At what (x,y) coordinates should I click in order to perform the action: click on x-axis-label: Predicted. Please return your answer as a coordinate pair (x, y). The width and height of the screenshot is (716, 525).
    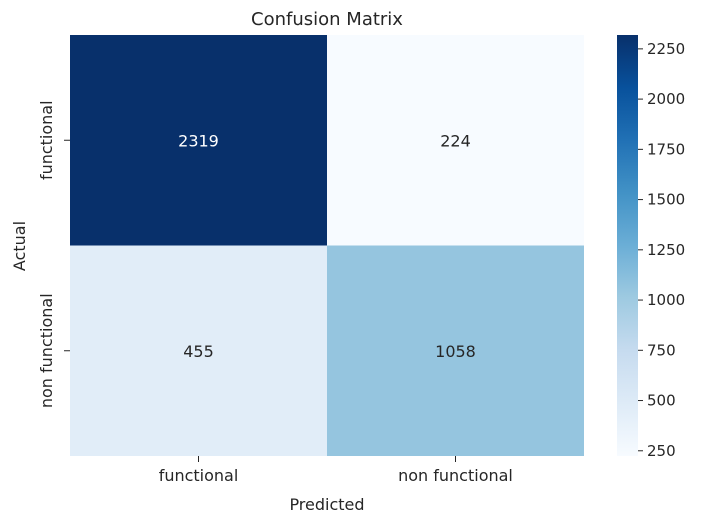
    Looking at the image, I should click on (326, 504).